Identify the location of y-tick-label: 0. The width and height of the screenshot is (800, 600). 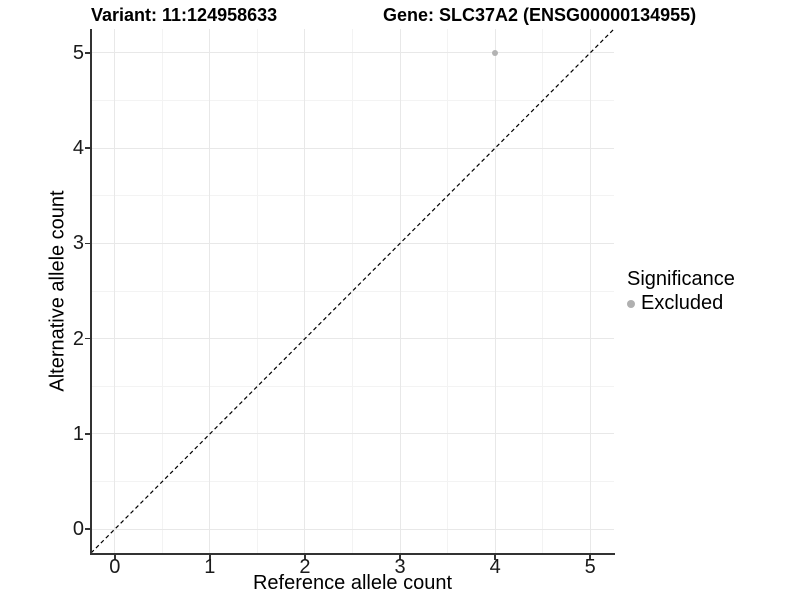
(78, 529).